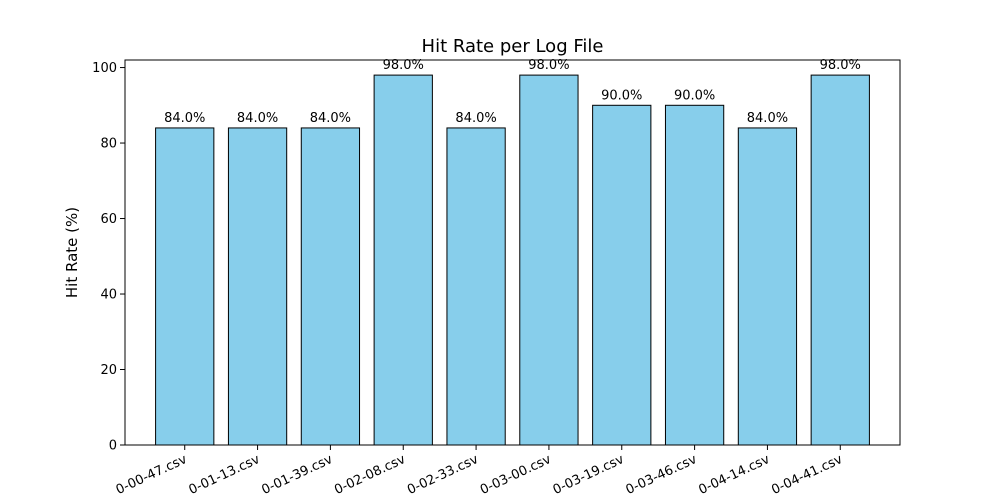 This screenshot has width=1000, height=500. I want to click on data-label-1: 84.0%, so click(184, 118).